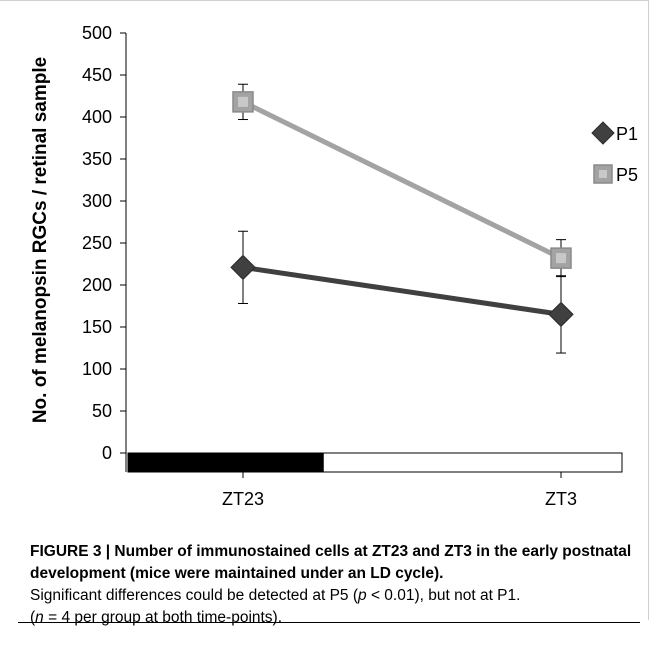 Image resolution: width=658 pixels, height=649 pixels. What do you see at coordinates (603, 133) in the screenshot?
I see `legend-marker-p1` at bounding box center [603, 133].